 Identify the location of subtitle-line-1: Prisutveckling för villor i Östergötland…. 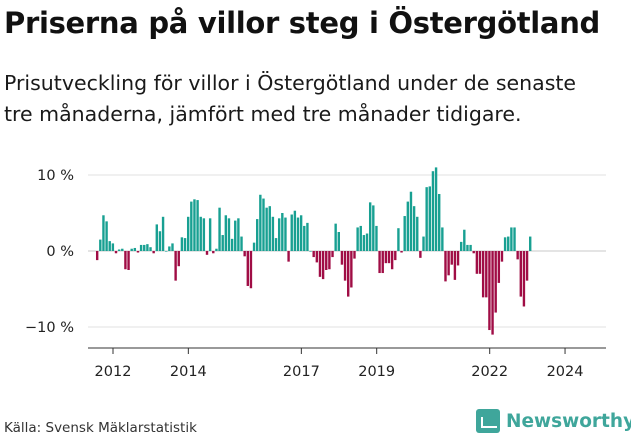
(290, 83).